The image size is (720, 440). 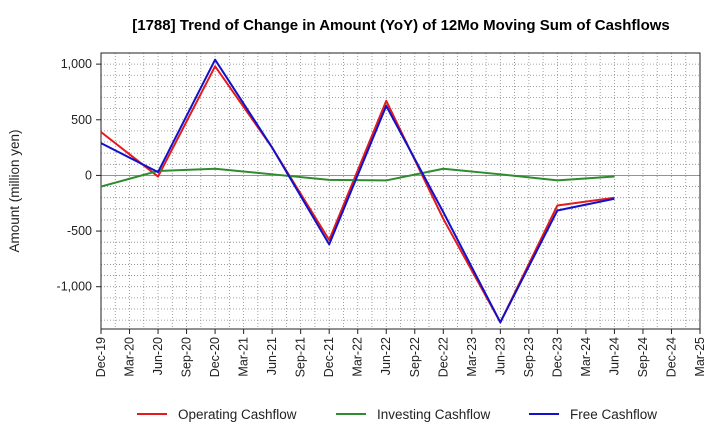 What do you see at coordinates (671, 357) in the screenshot?
I see `x-tick-label: Dec-24` at bounding box center [671, 357].